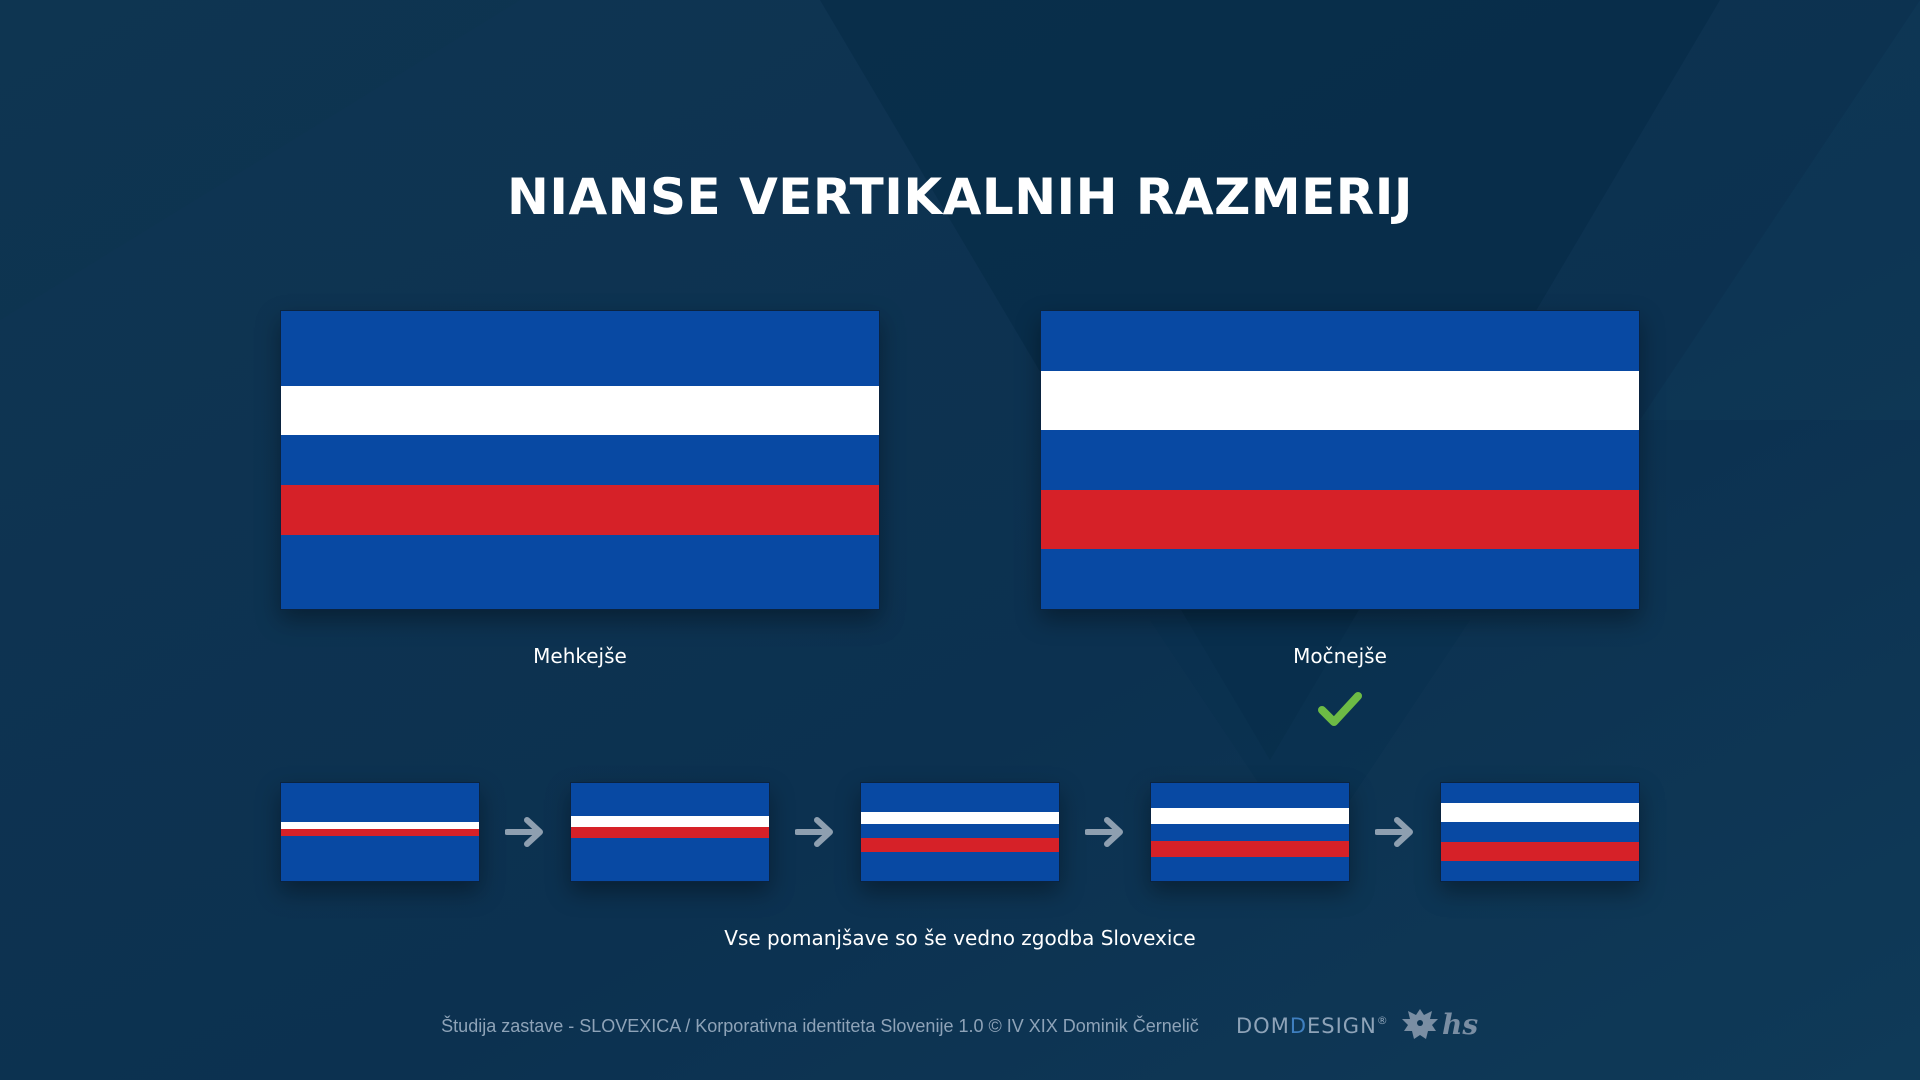  Describe the element at coordinates (1460, 1024) in the screenshot. I see `hs-logo: hs` at that location.